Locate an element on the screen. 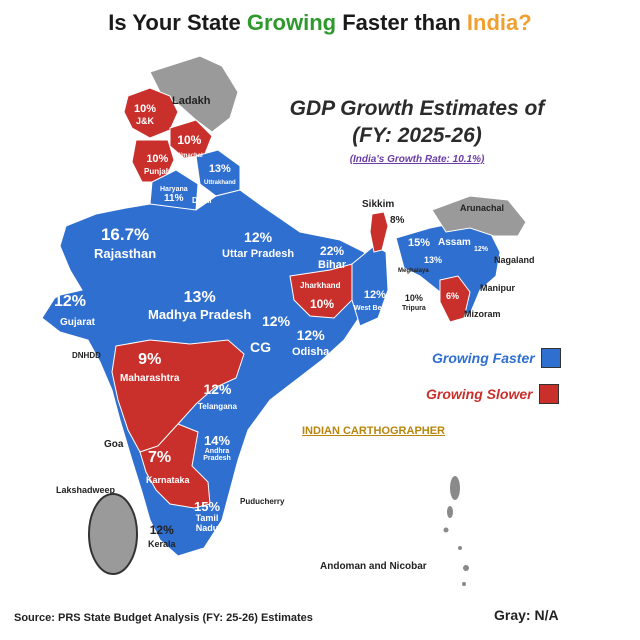 The image size is (640, 640). label-mizoram: Mizoram is located at coordinates (482, 314).